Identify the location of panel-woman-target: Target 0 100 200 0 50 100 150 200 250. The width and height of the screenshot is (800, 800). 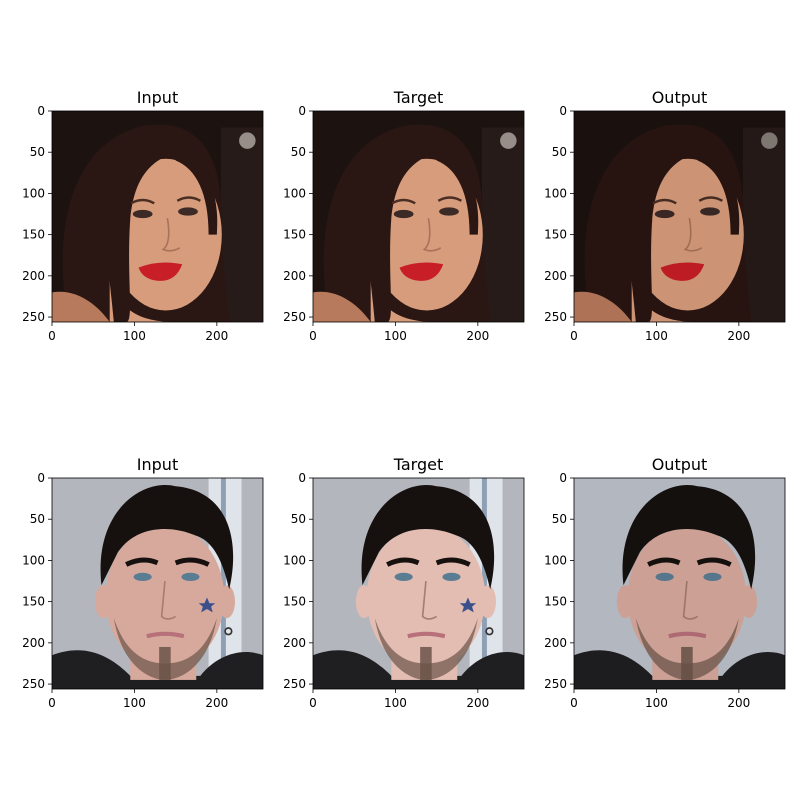
(404, 215).